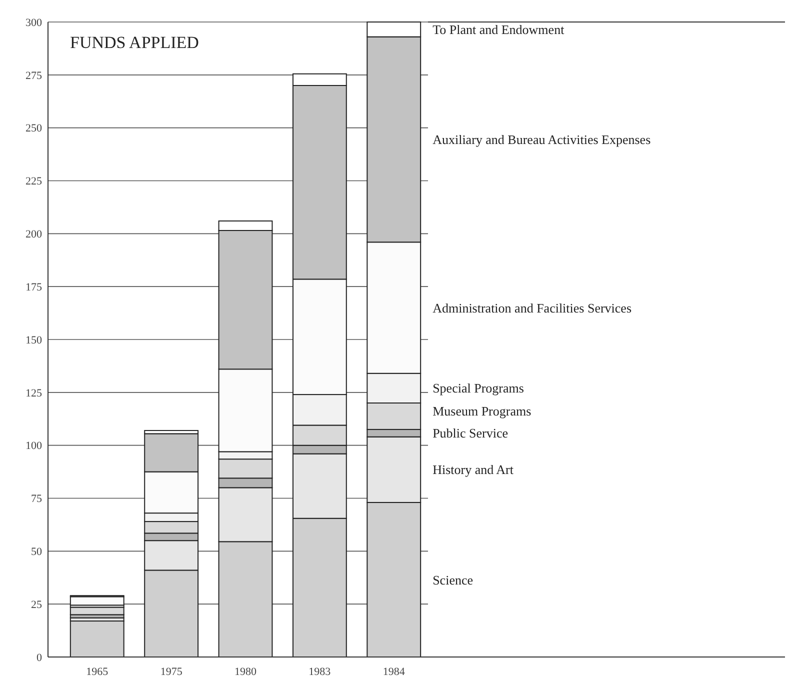  Describe the element at coordinates (34, 22) in the screenshot. I see `y-tick-label: 300` at that location.